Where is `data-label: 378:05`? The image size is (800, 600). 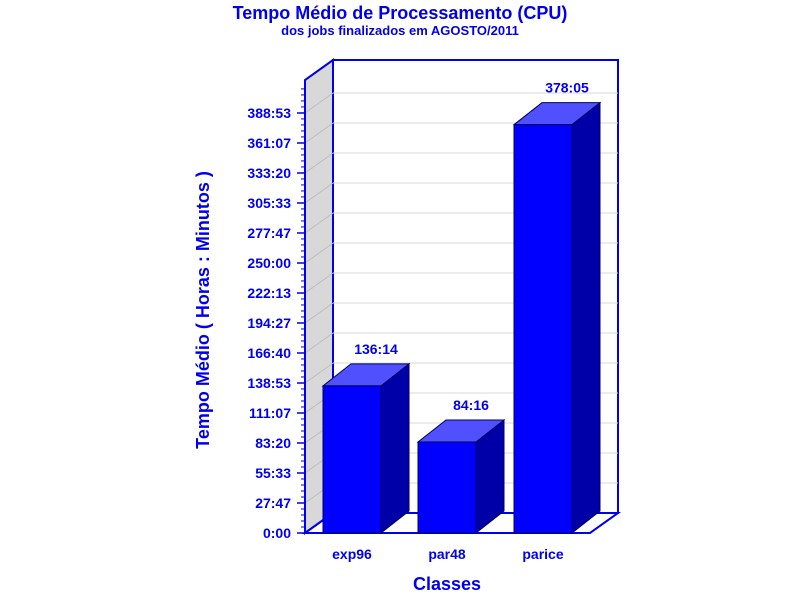 data-label: 378:05 is located at coordinates (567, 88).